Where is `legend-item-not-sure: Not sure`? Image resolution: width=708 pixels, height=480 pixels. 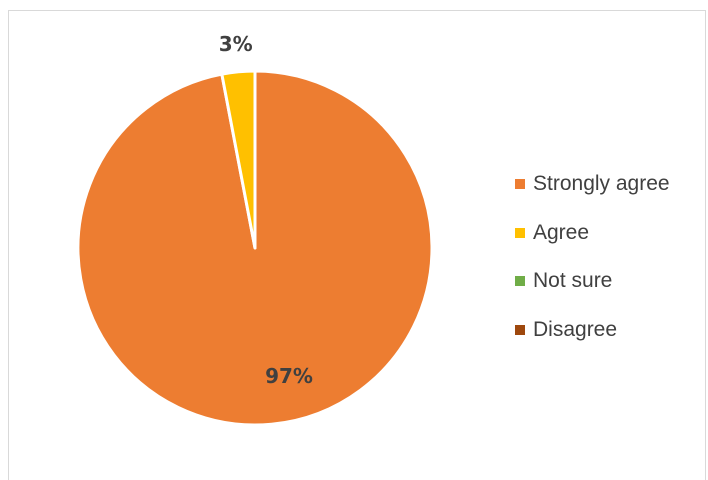
legend-item-not-sure: Not sure is located at coordinates (592, 281).